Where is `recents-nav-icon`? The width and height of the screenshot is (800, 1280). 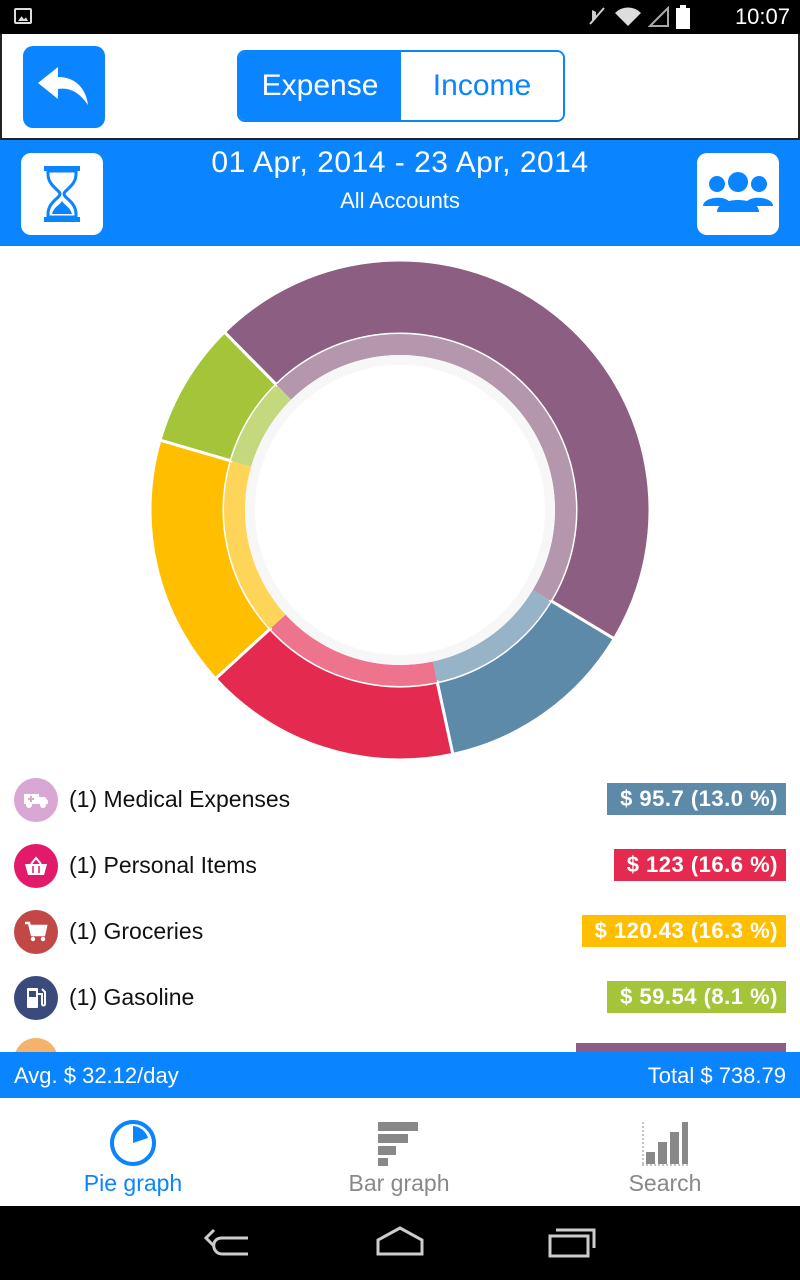
recents-nav-icon is located at coordinates (570, 1243).